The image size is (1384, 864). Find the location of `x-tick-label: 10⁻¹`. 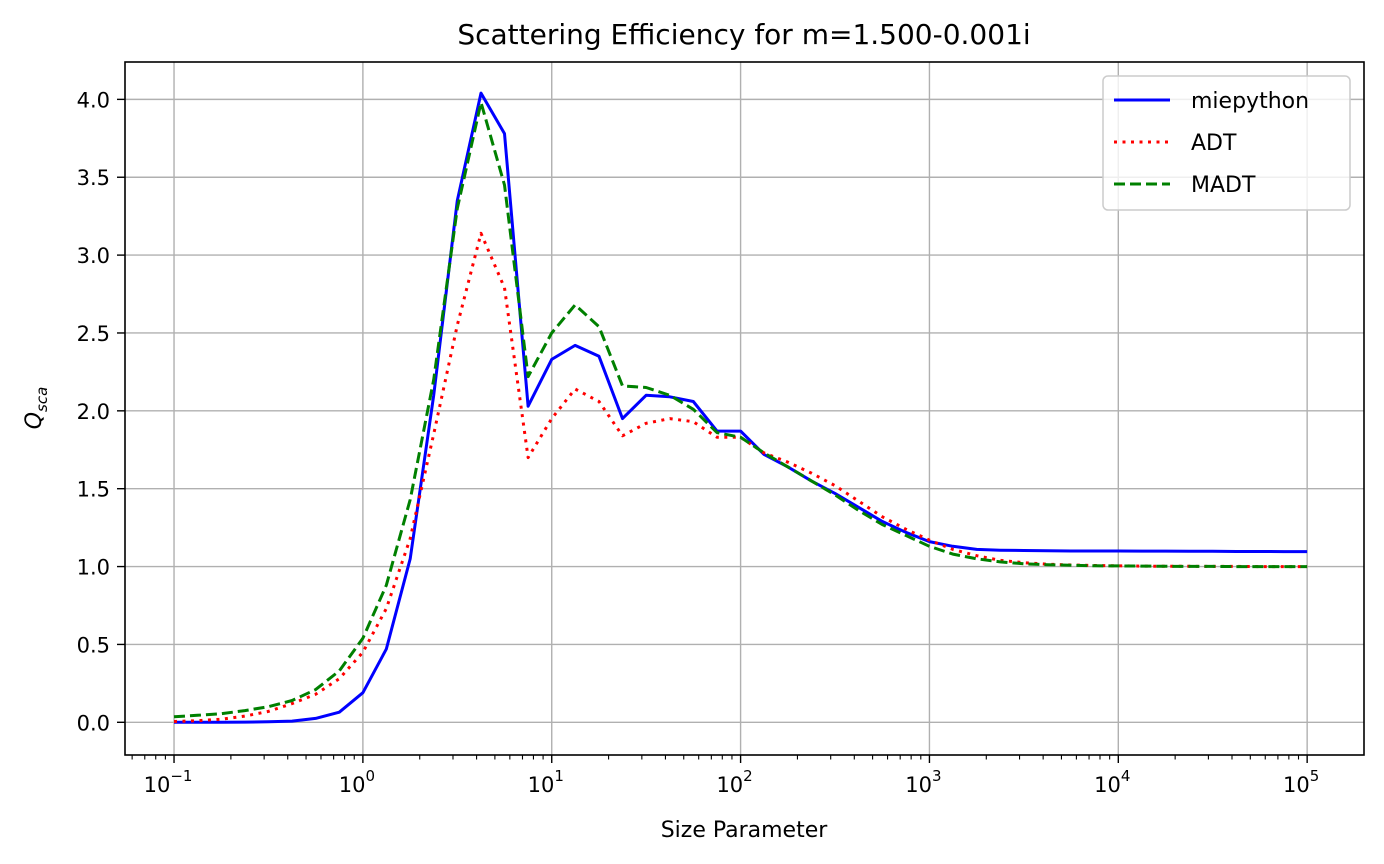

x-tick-label: 10⁻¹ is located at coordinates (168, 782).